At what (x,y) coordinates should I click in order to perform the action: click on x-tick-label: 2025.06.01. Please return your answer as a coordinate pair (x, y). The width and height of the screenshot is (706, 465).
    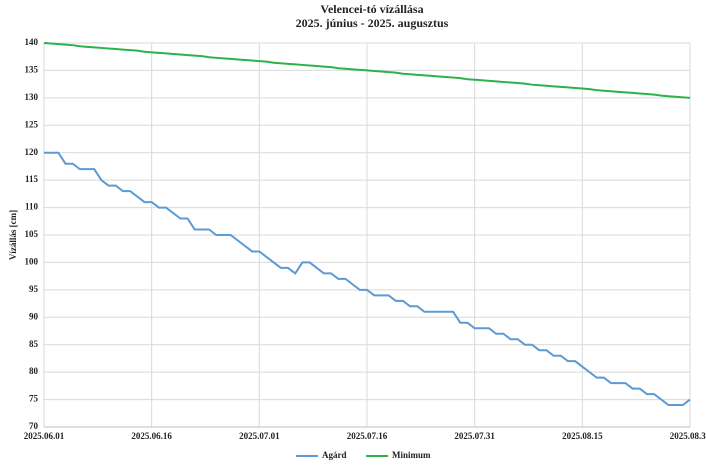
    Looking at the image, I should click on (44, 436).